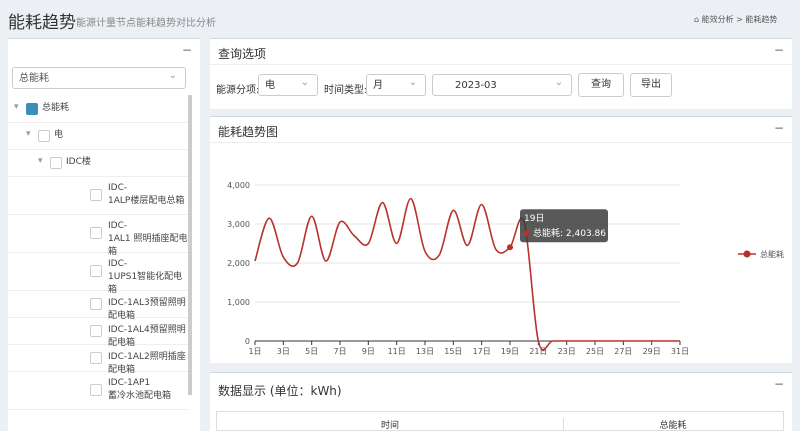  I want to click on x-tick-label: 5日, so click(311, 351).